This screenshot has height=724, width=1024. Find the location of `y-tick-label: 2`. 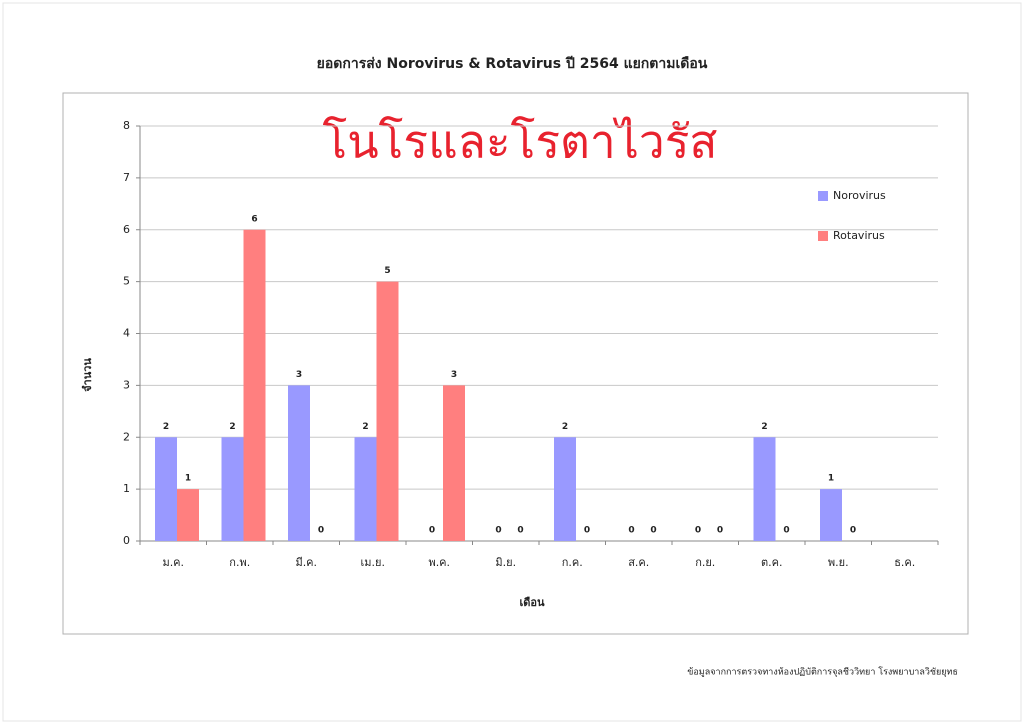

y-tick-label: 2 is located at coordinates (126, 436).